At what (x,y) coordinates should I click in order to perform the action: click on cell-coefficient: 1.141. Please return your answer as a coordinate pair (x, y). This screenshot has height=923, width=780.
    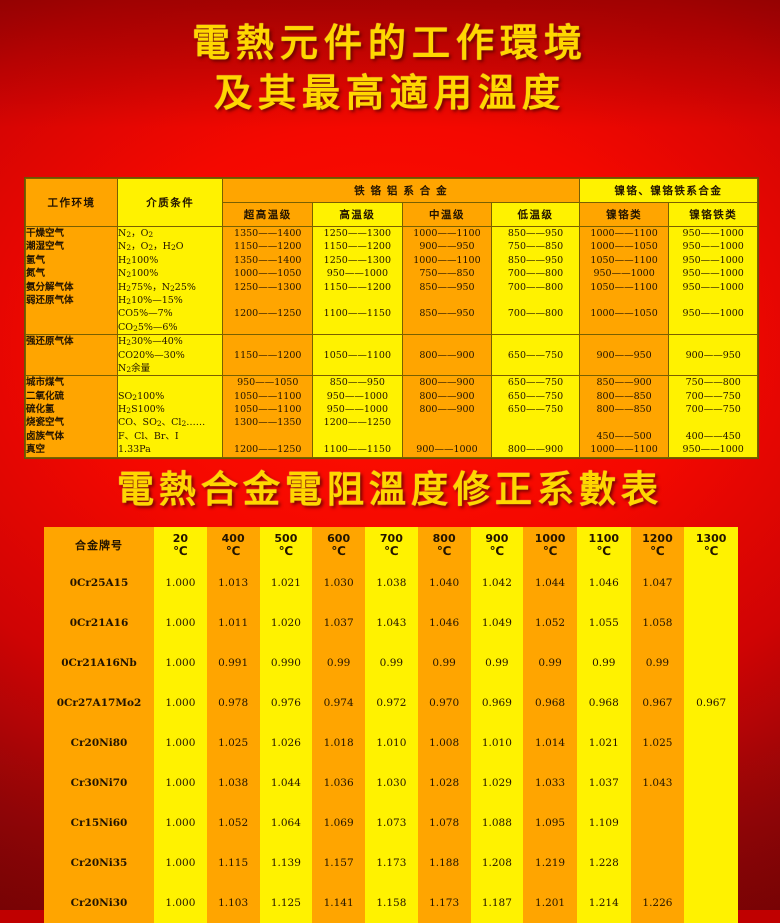
    Looking at the image, I should click on (338, 903).